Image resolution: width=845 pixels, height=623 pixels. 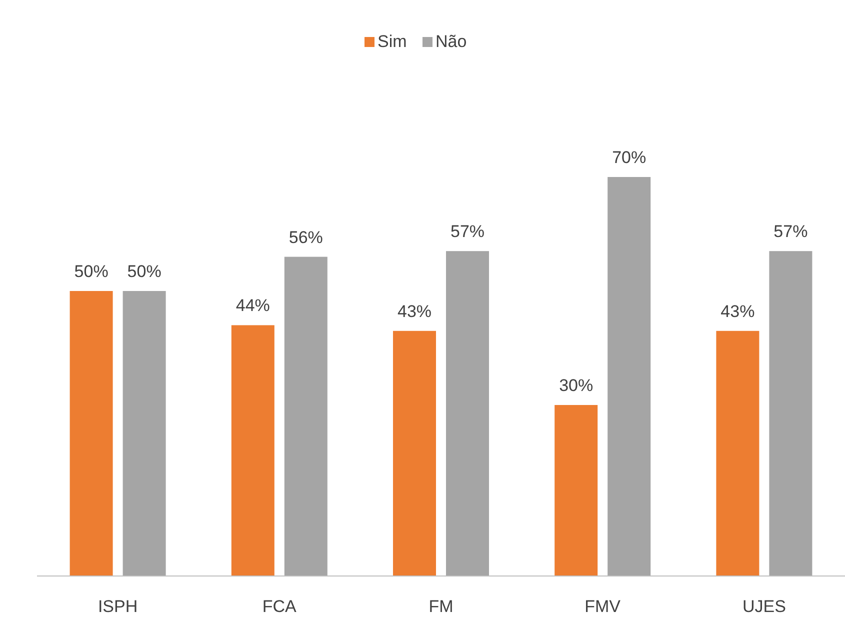 I want to click on data-label: 30%, so click(x=576, y=385).